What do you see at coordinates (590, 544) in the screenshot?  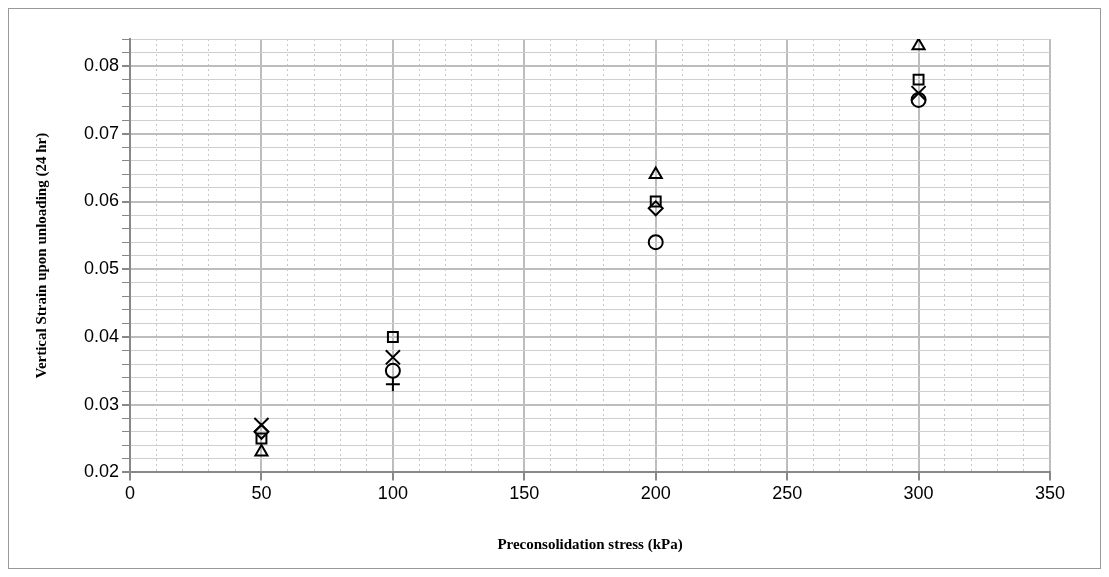 I see `x-axis-title: Preconsolidation stress (kPa)` at bounding box center [590, 544].